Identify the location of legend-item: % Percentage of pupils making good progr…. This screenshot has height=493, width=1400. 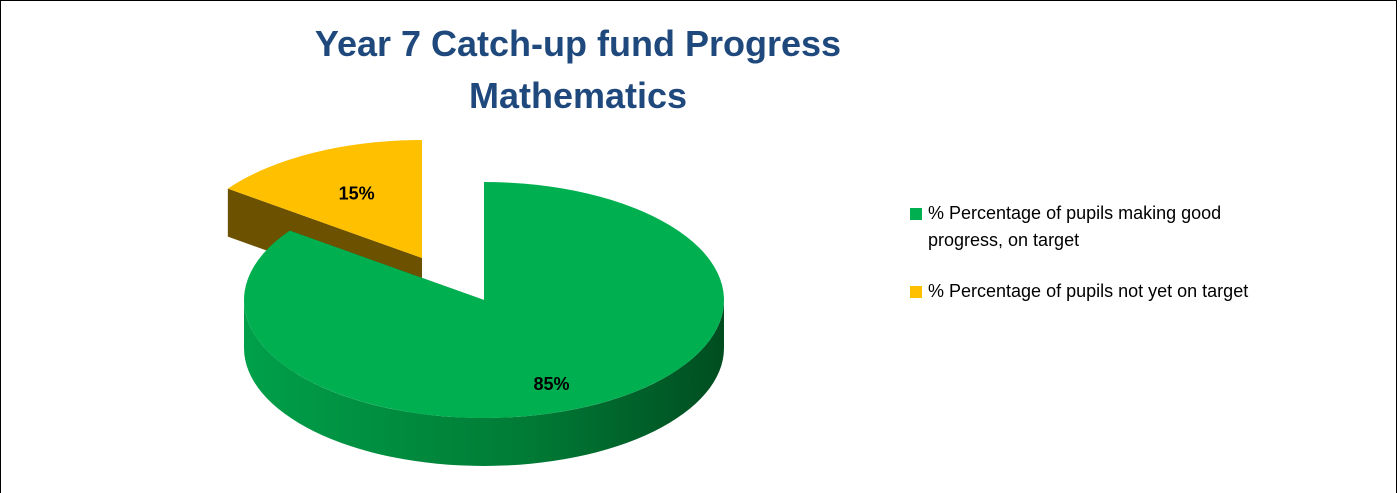
(1104, 227).